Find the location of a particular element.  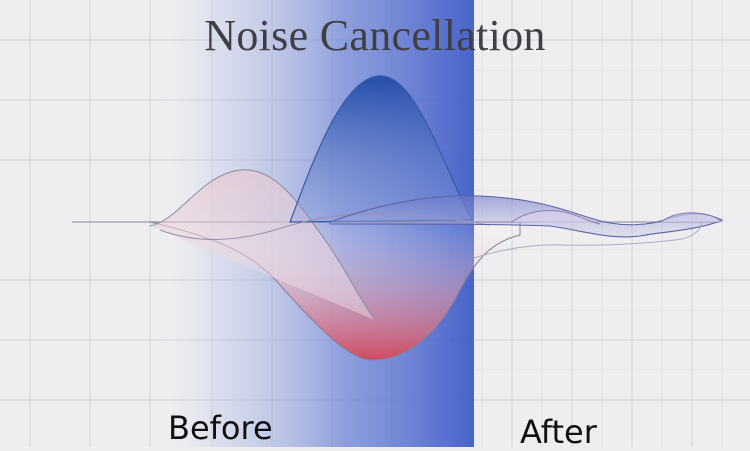

page-title: Noise Cancellation is located at coordinates (375, 35).